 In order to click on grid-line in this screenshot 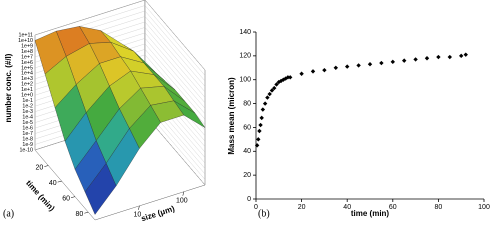, I will do `click(120, 35)`.